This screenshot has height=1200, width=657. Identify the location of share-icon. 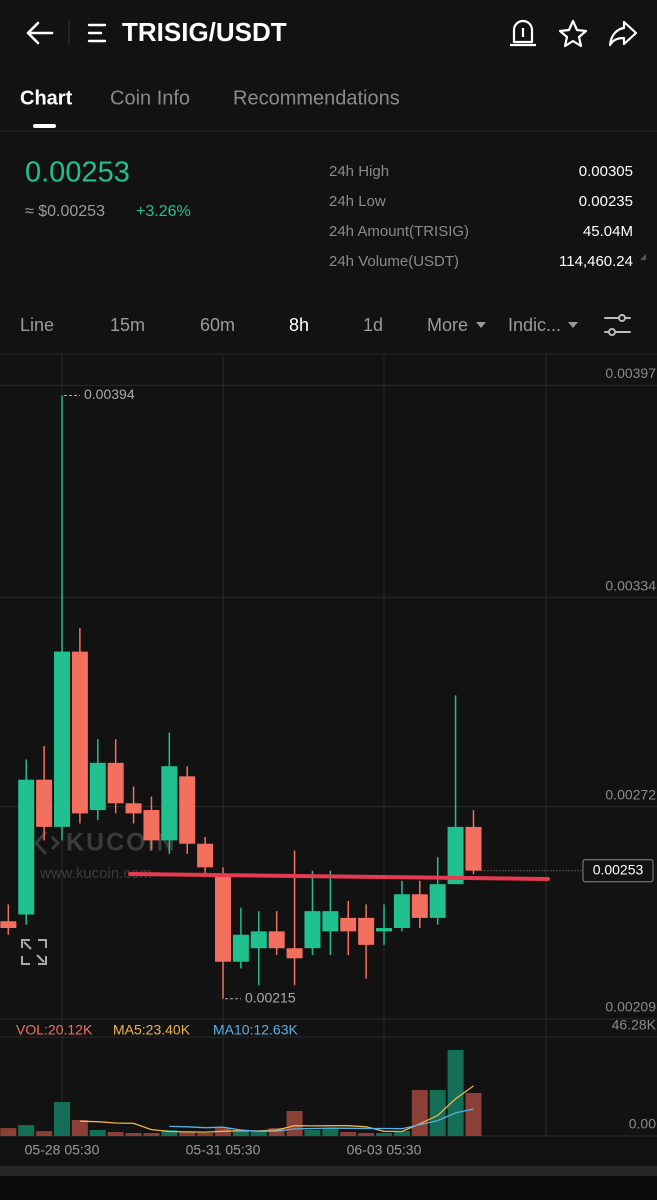
(623, 33).